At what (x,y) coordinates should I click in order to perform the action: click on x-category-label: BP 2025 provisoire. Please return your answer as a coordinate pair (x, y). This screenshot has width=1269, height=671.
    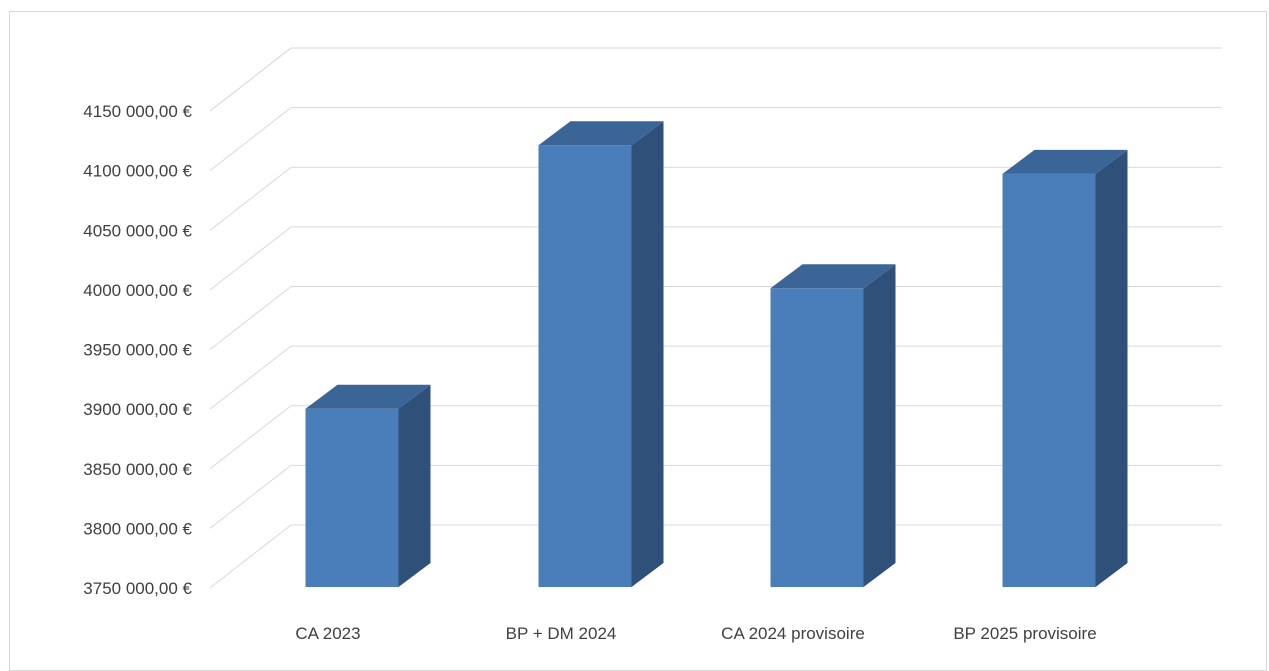
    Looking at the image, I should click on (1024, 633).